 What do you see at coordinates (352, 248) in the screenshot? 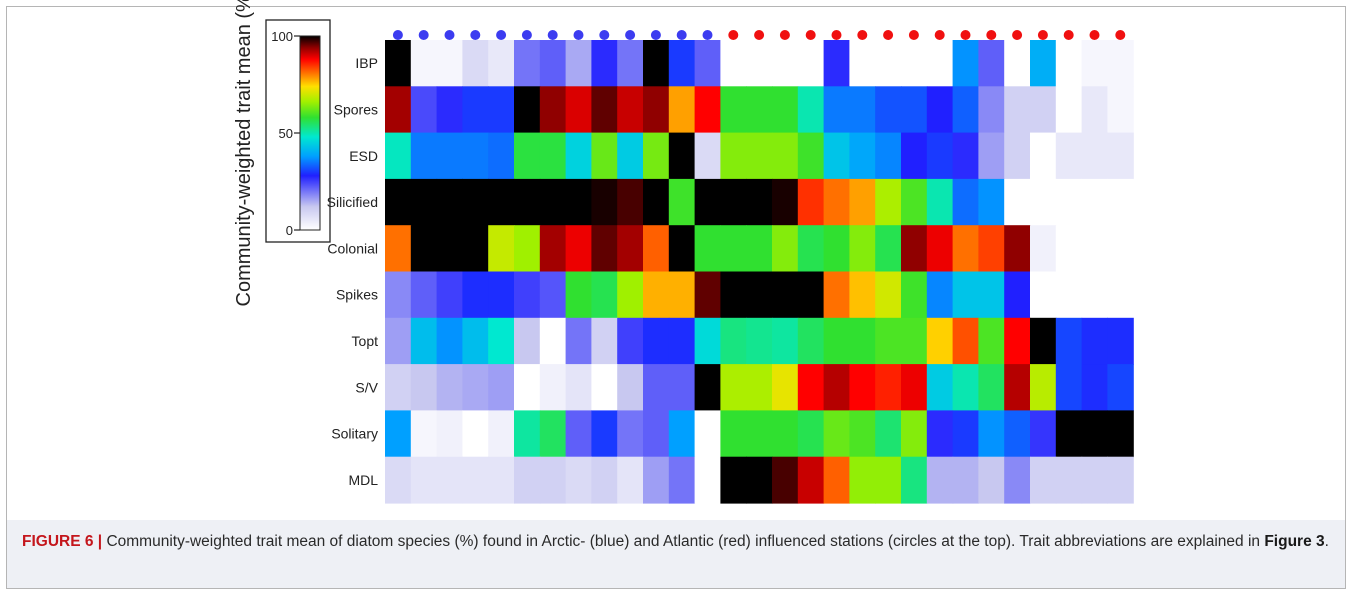
I see `trait-label: Colonial` at bounding box center [352, 248].